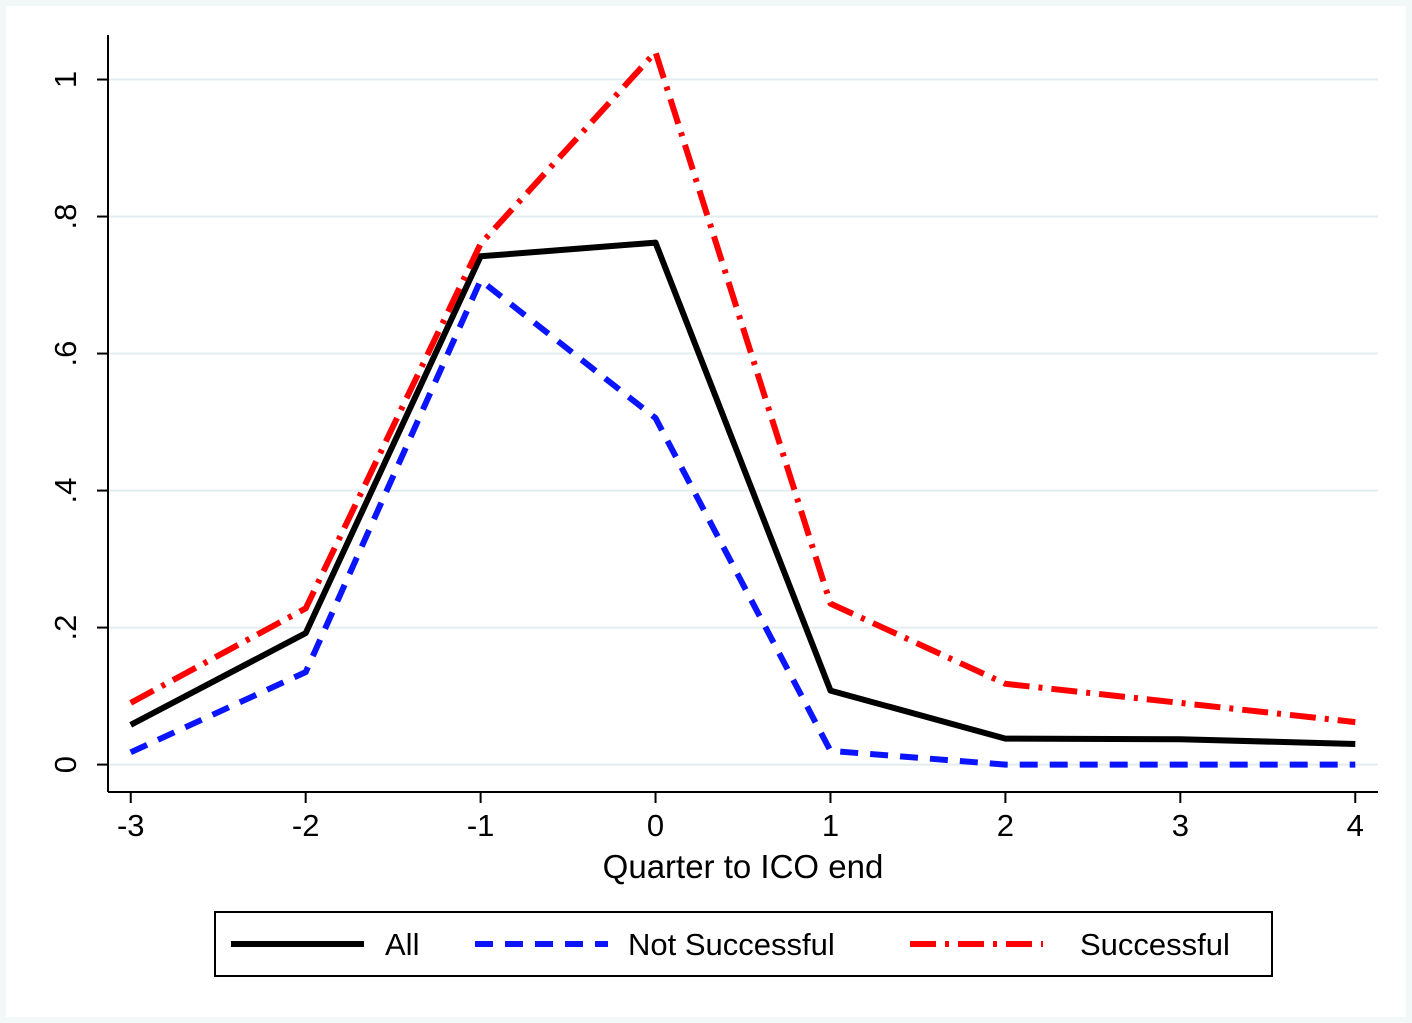  What do you see at coordinates (1005, 825) in the screenshot?
I see `x-tick-label-5: 2` at bounding box center [1005, 825].